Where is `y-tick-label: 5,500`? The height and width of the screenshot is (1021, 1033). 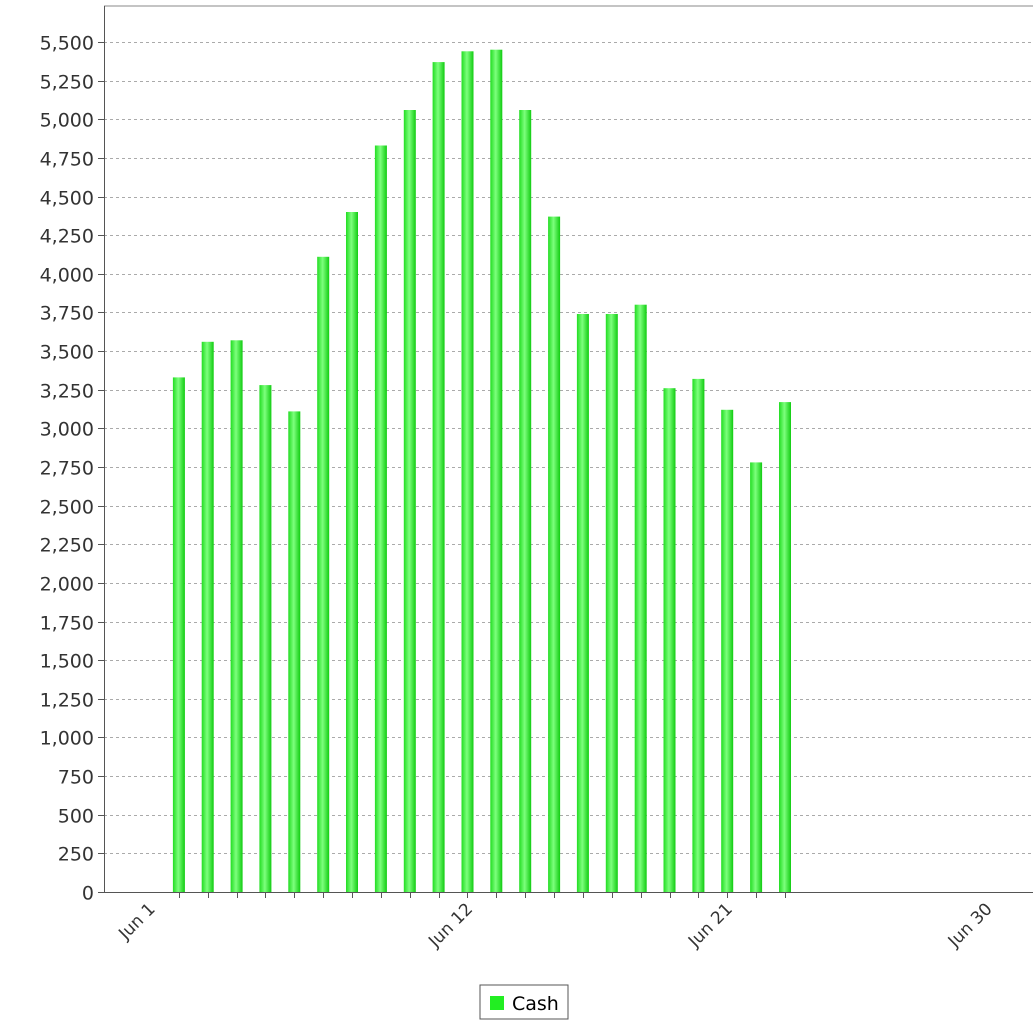
y-tick-label: 5,500 is located at coordinates (67, 44).